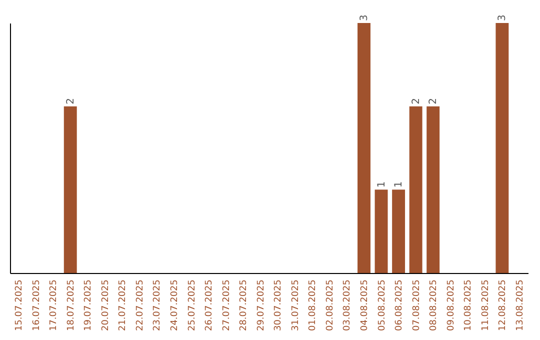 This screenshot has height=340, width=540. Describe the element at coordinates (175, 306) in the screenshot. I see `x-tick-label: 24.07.2025` at that location.